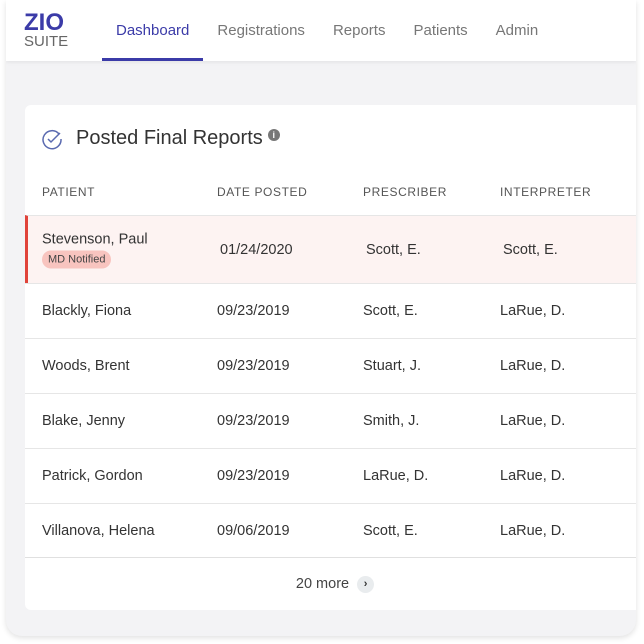 The image size is (644, 644). What do you see at coordinates (396, 476) in the screenshot?
I see `prescriber-cell: LaRue, D.` at bounding box center [396, 476].